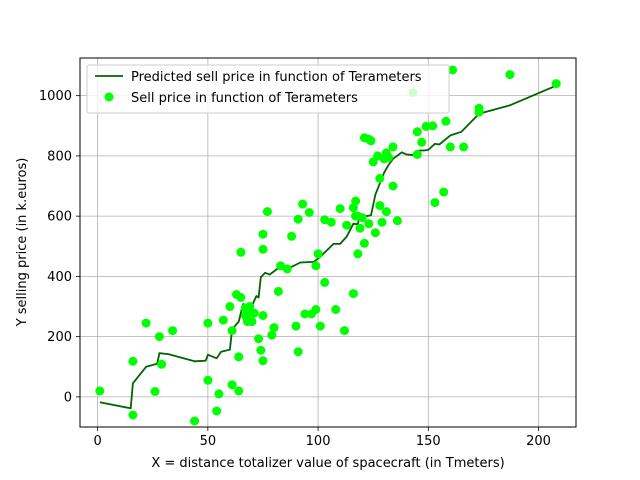 The width and height of the screenshot is (640, 480). What do you see at coordinates (59, 156) in the screenshot?
I see `y-tick-label: 800` at bounding box center [59, 156].